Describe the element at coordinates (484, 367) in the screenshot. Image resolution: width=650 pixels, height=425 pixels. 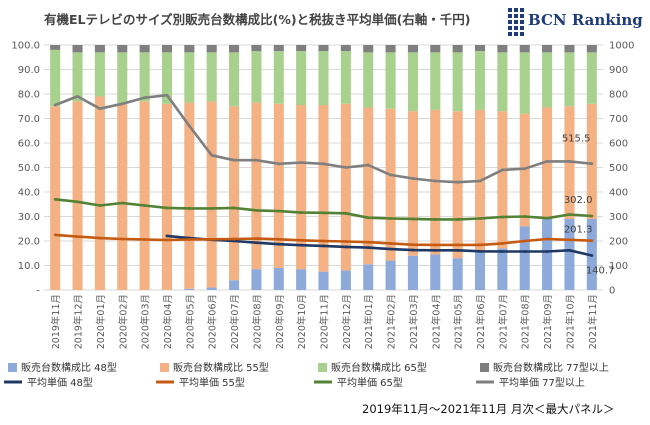
I see `legend-swatch` at that location.